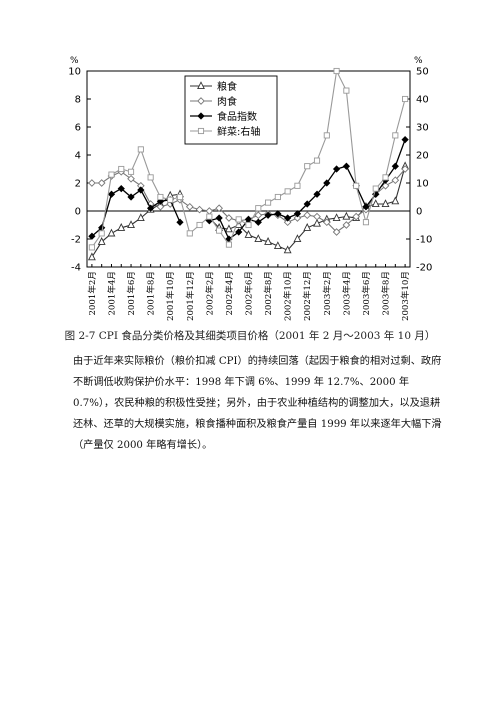 This screenshot has height=707, width=500. What do you see at coordinates (422, 100) in the screenshot?
I see `right-tick-label: 40` at bounding box center [422, 100].